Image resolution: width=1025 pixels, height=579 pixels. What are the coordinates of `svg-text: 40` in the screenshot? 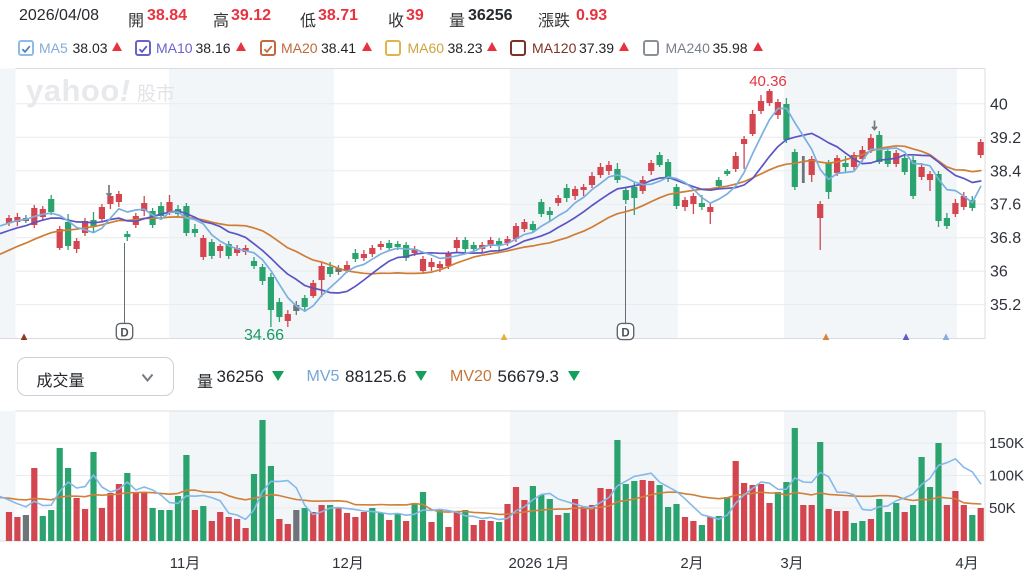 It's located at (999, 104).